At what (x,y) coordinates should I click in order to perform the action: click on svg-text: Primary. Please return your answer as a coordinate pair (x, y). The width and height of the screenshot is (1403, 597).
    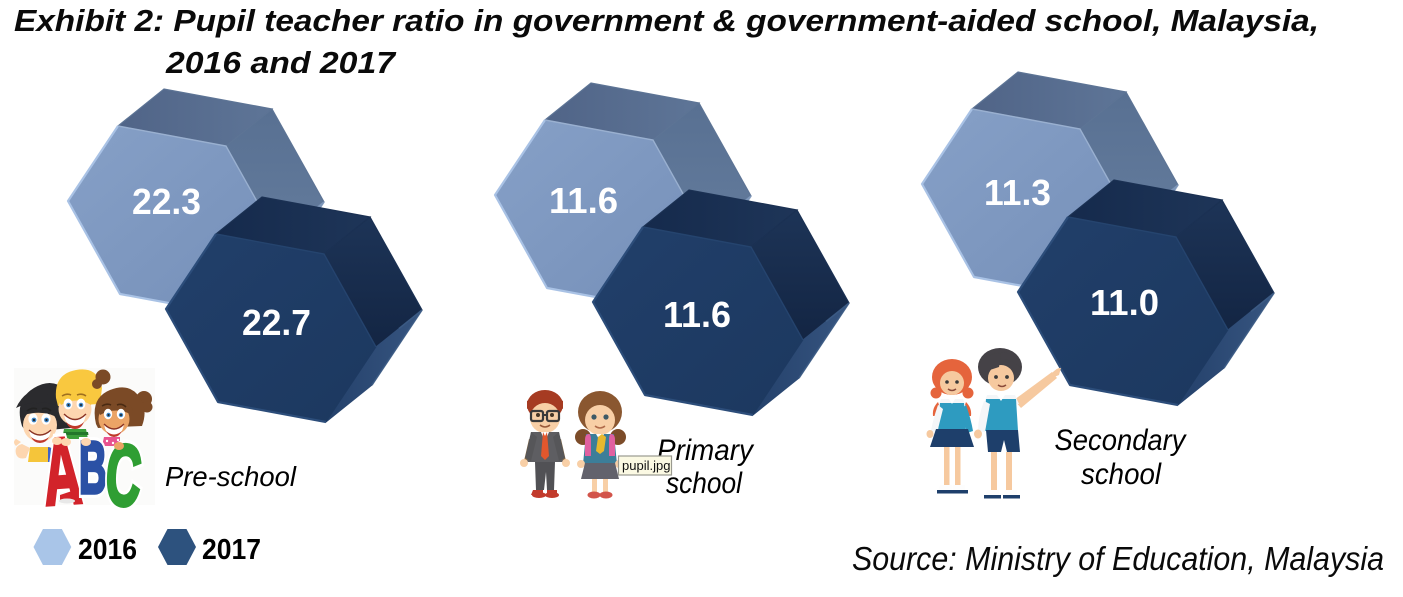
    Looking at the image, I should click on (706, 450).